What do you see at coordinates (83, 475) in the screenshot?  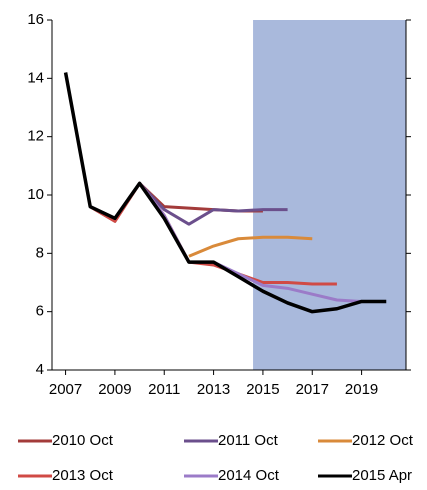 I see `legend-label: 2013 Oct` at bounding box center [83, 475].